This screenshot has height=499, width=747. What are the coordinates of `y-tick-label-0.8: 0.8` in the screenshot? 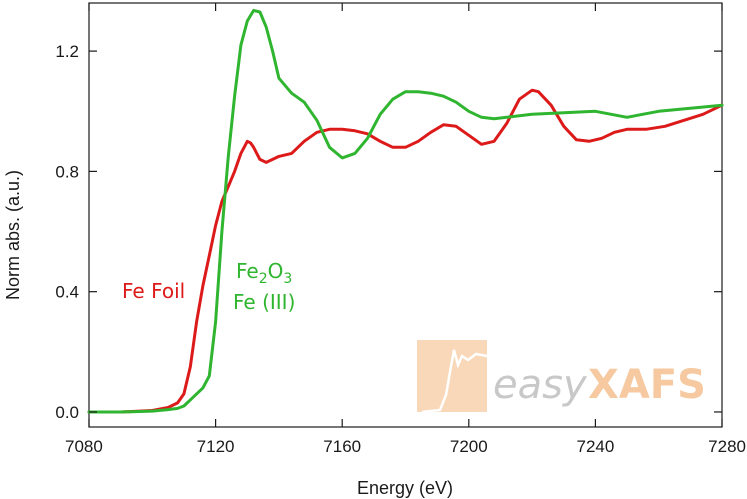 It's located at (67, 171).